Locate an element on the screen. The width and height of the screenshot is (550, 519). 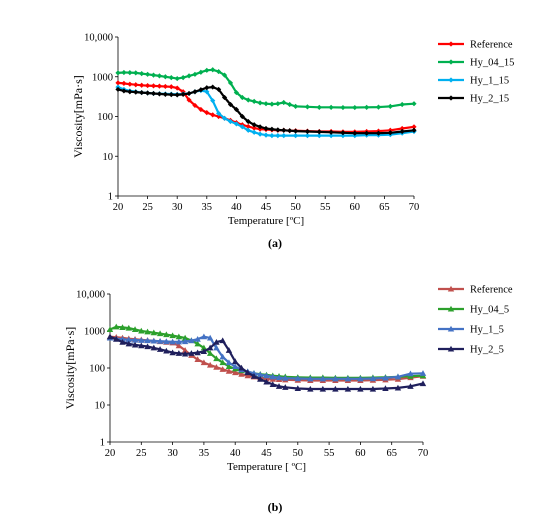
y-tick-label: 10,000 is located at coordinates (90, 295).